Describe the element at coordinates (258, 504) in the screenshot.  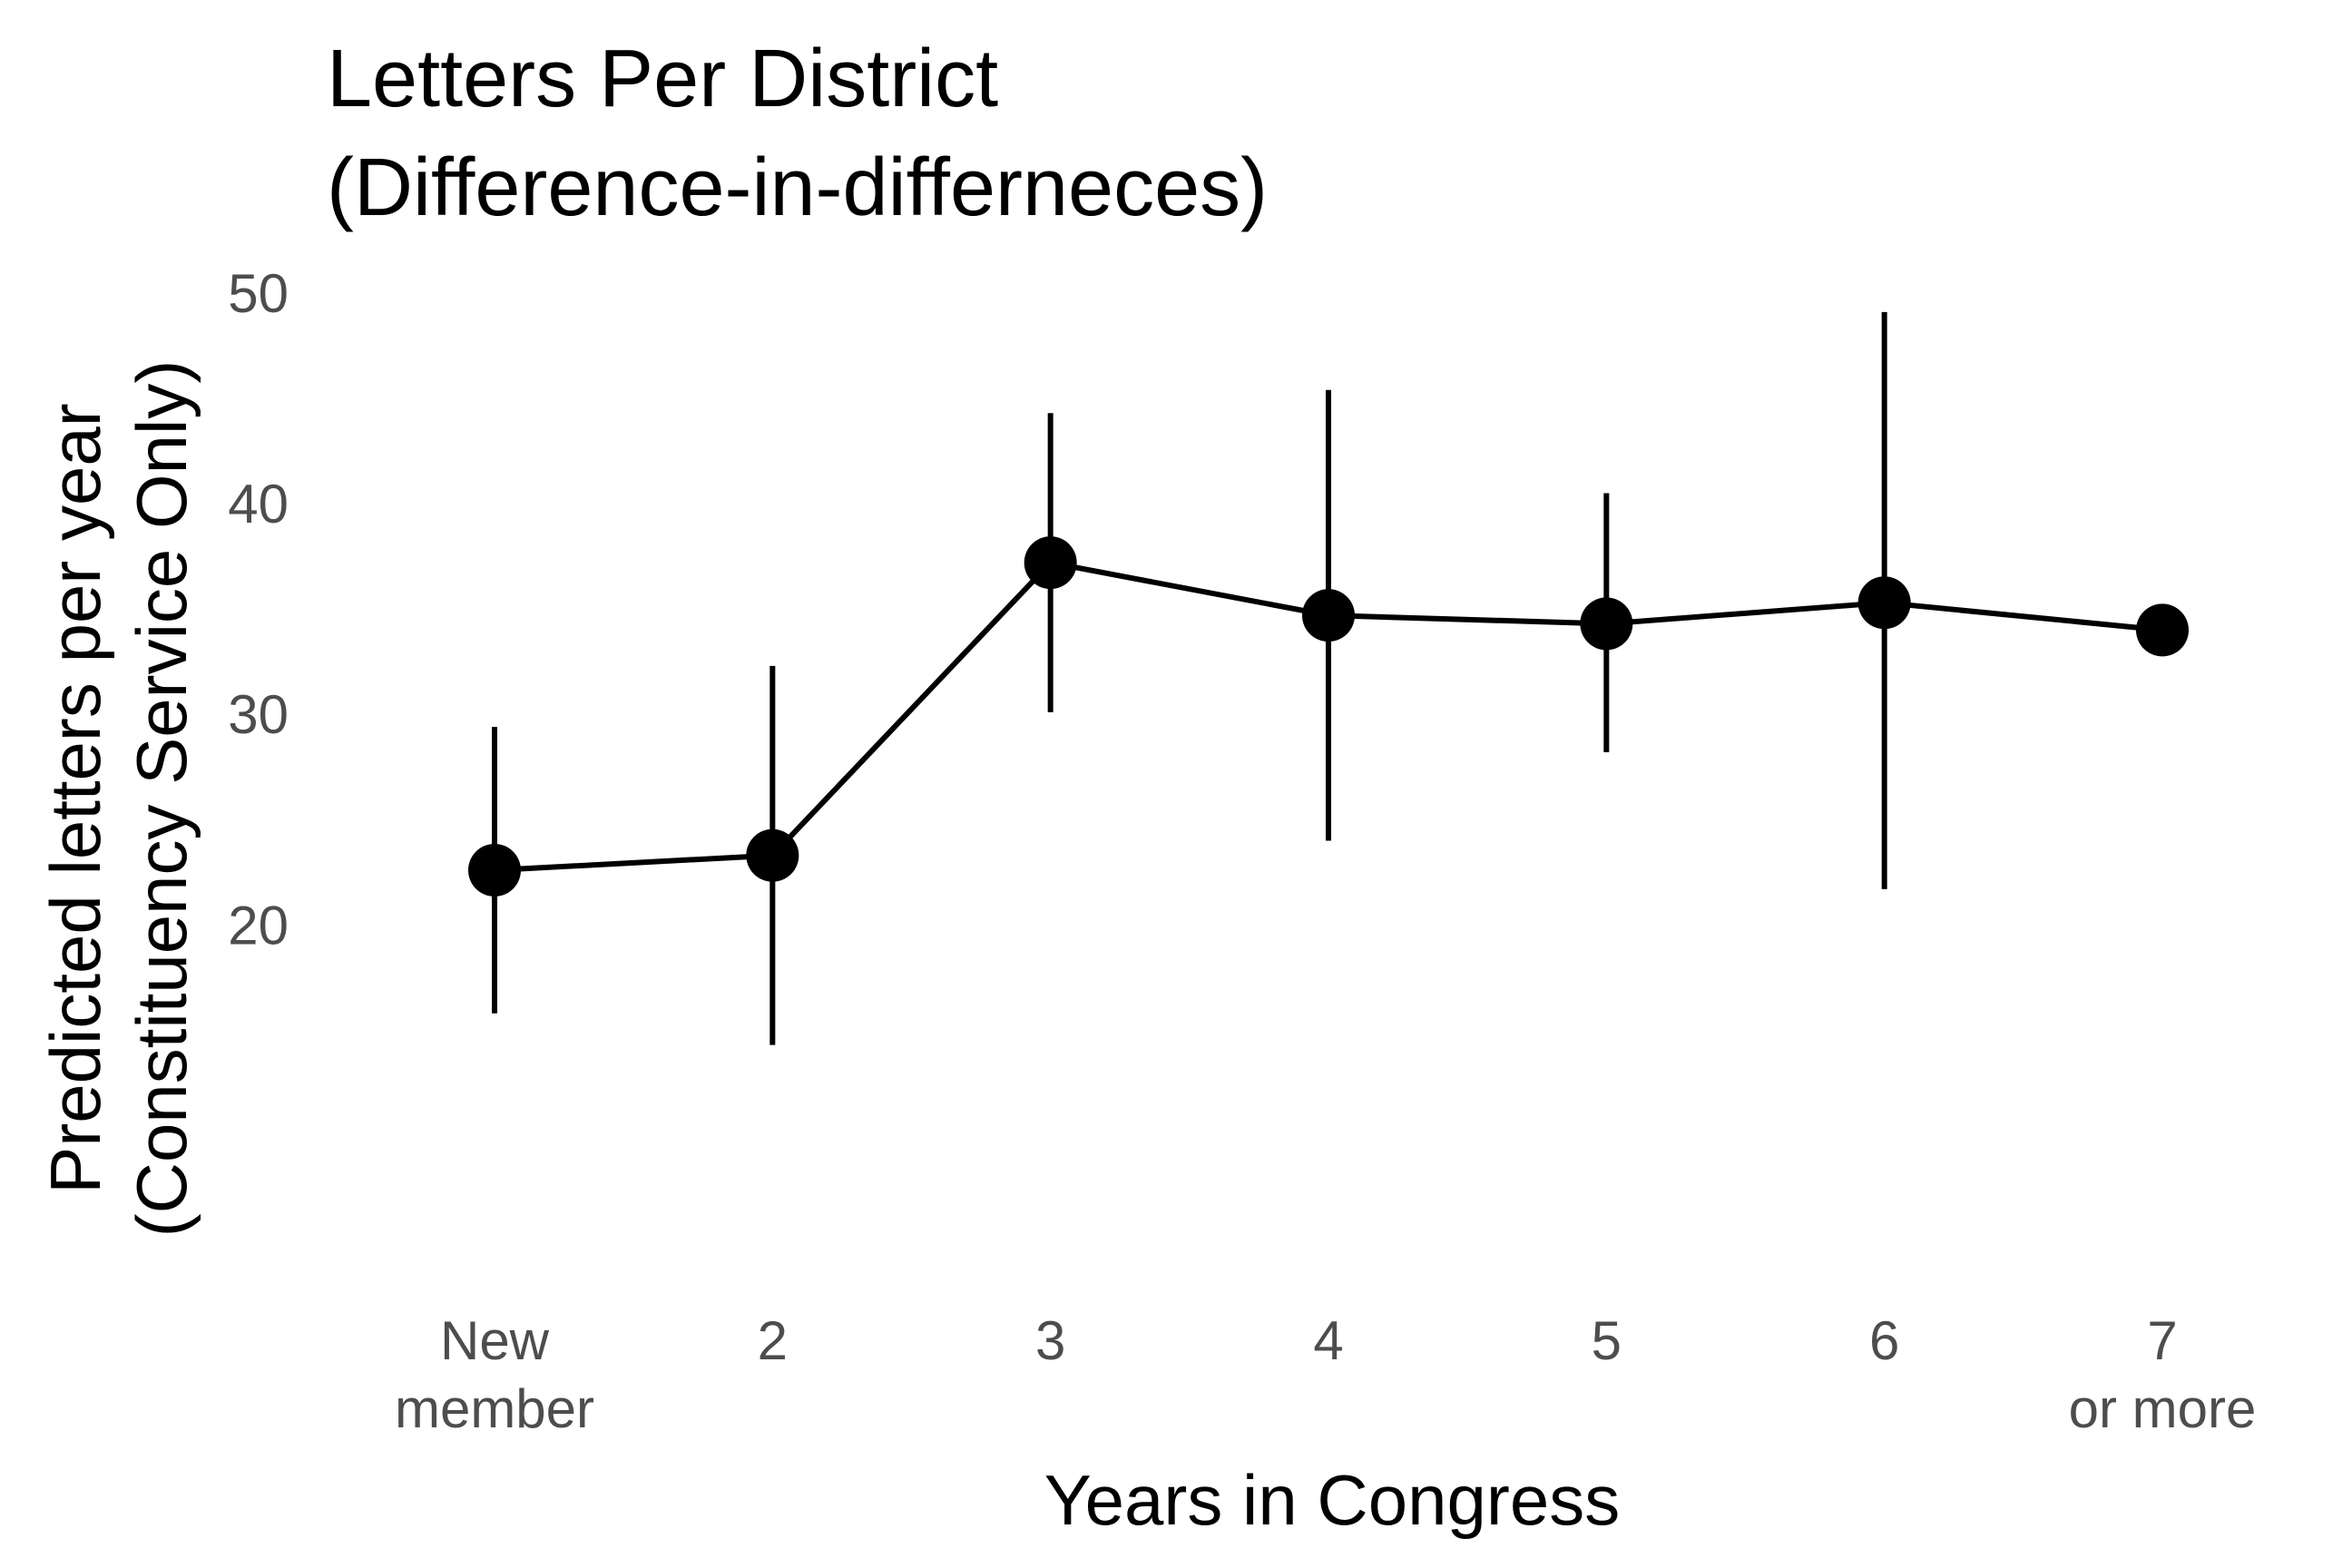
I see `y-tick-label: 40` at that location.